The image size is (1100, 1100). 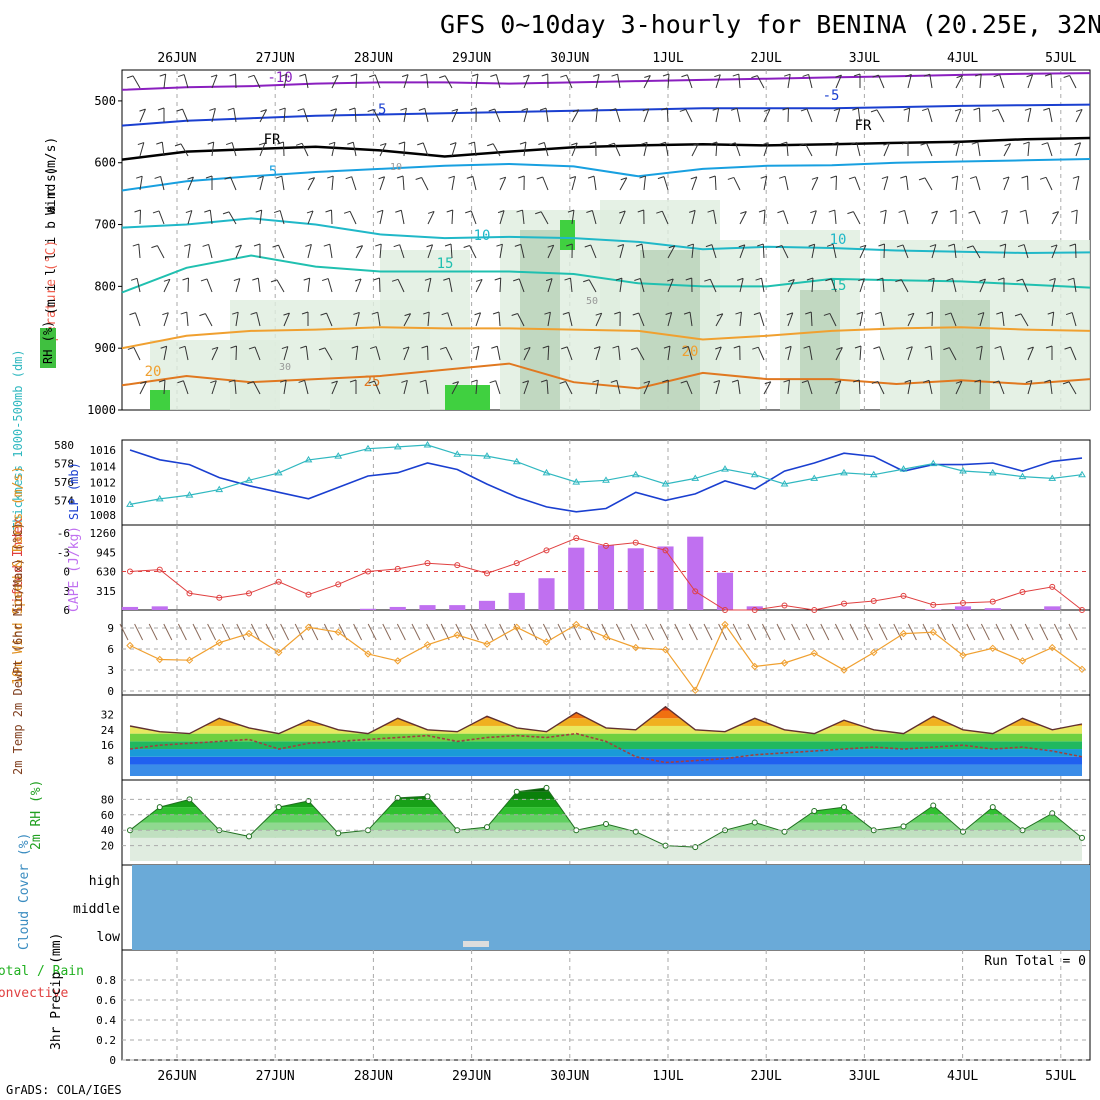 What do you see at coordinates (64, 482) in the screenshot?
I see `thickness-tick: 576` at bounding box center [64, 482].